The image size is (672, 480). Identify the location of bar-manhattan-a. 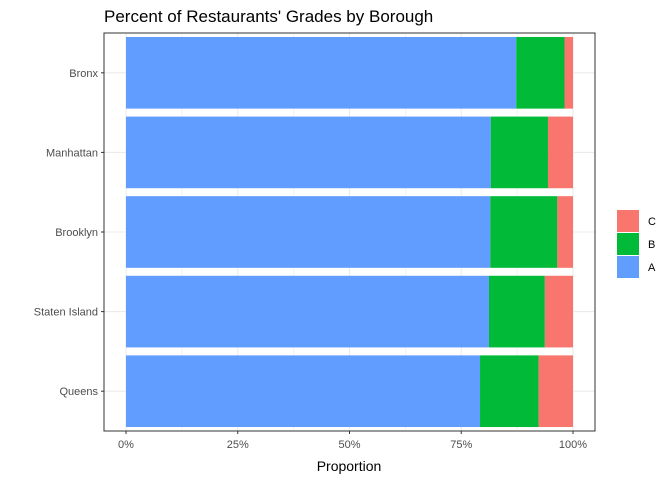
(308, 152).